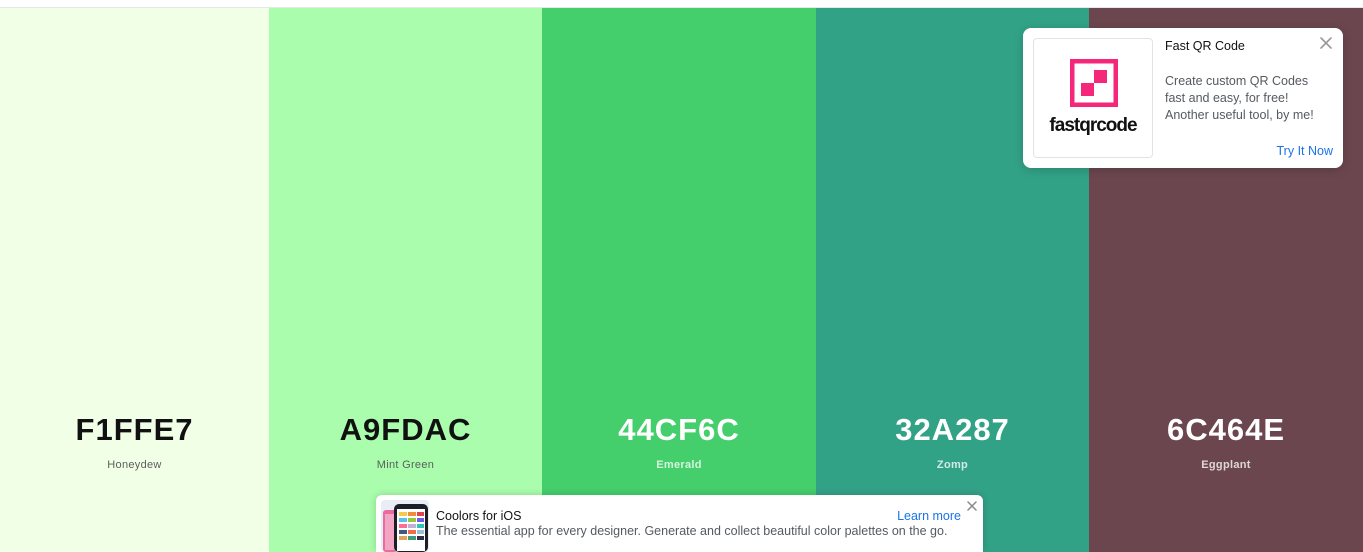 This screenshot has height=552, width=1363. Describe the element at coordinates (405, 429) in the screenshot. I see `swatch-hex-code: A9FDAC` at that location.